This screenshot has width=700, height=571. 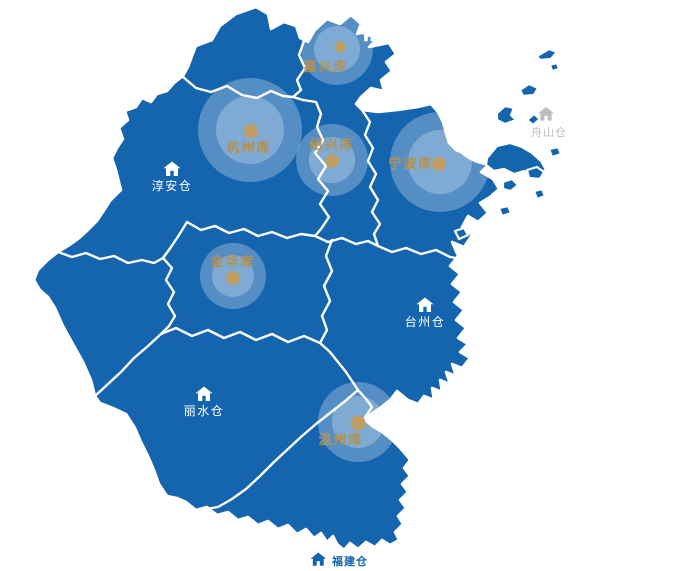 I want to click on store-marker-hangzhou: 杭州库, so click(x=248, y=140).